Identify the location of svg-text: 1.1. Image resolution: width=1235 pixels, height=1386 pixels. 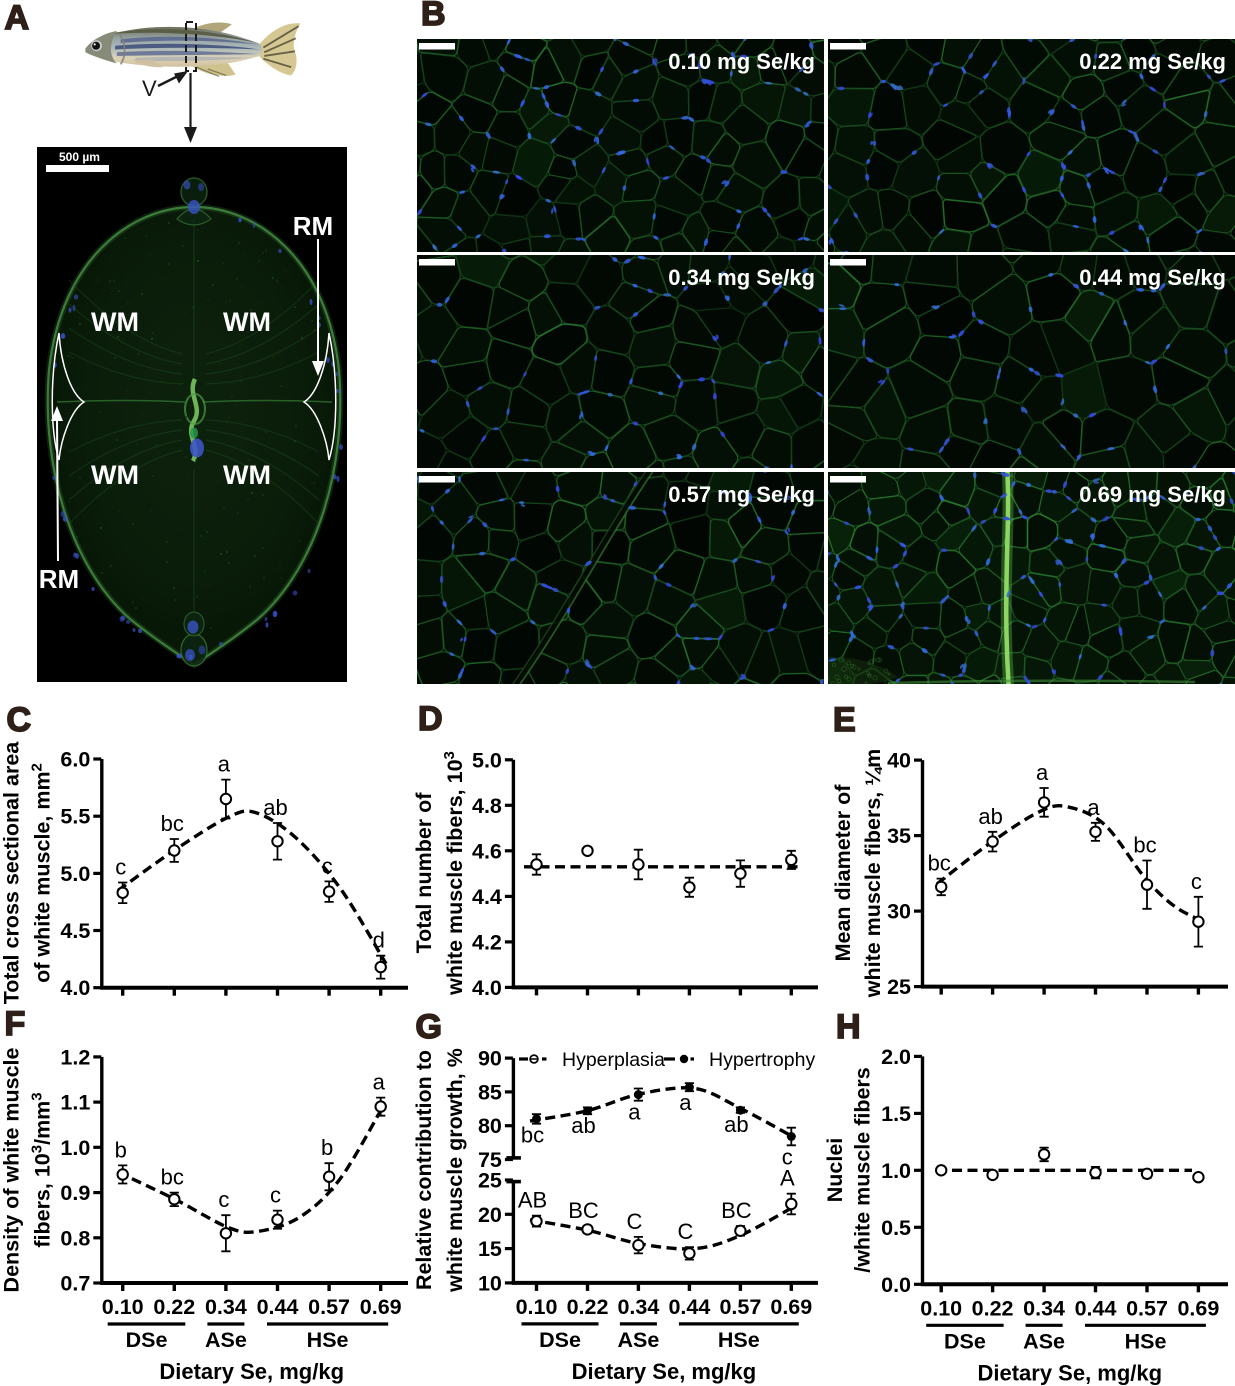
(75, 1103).